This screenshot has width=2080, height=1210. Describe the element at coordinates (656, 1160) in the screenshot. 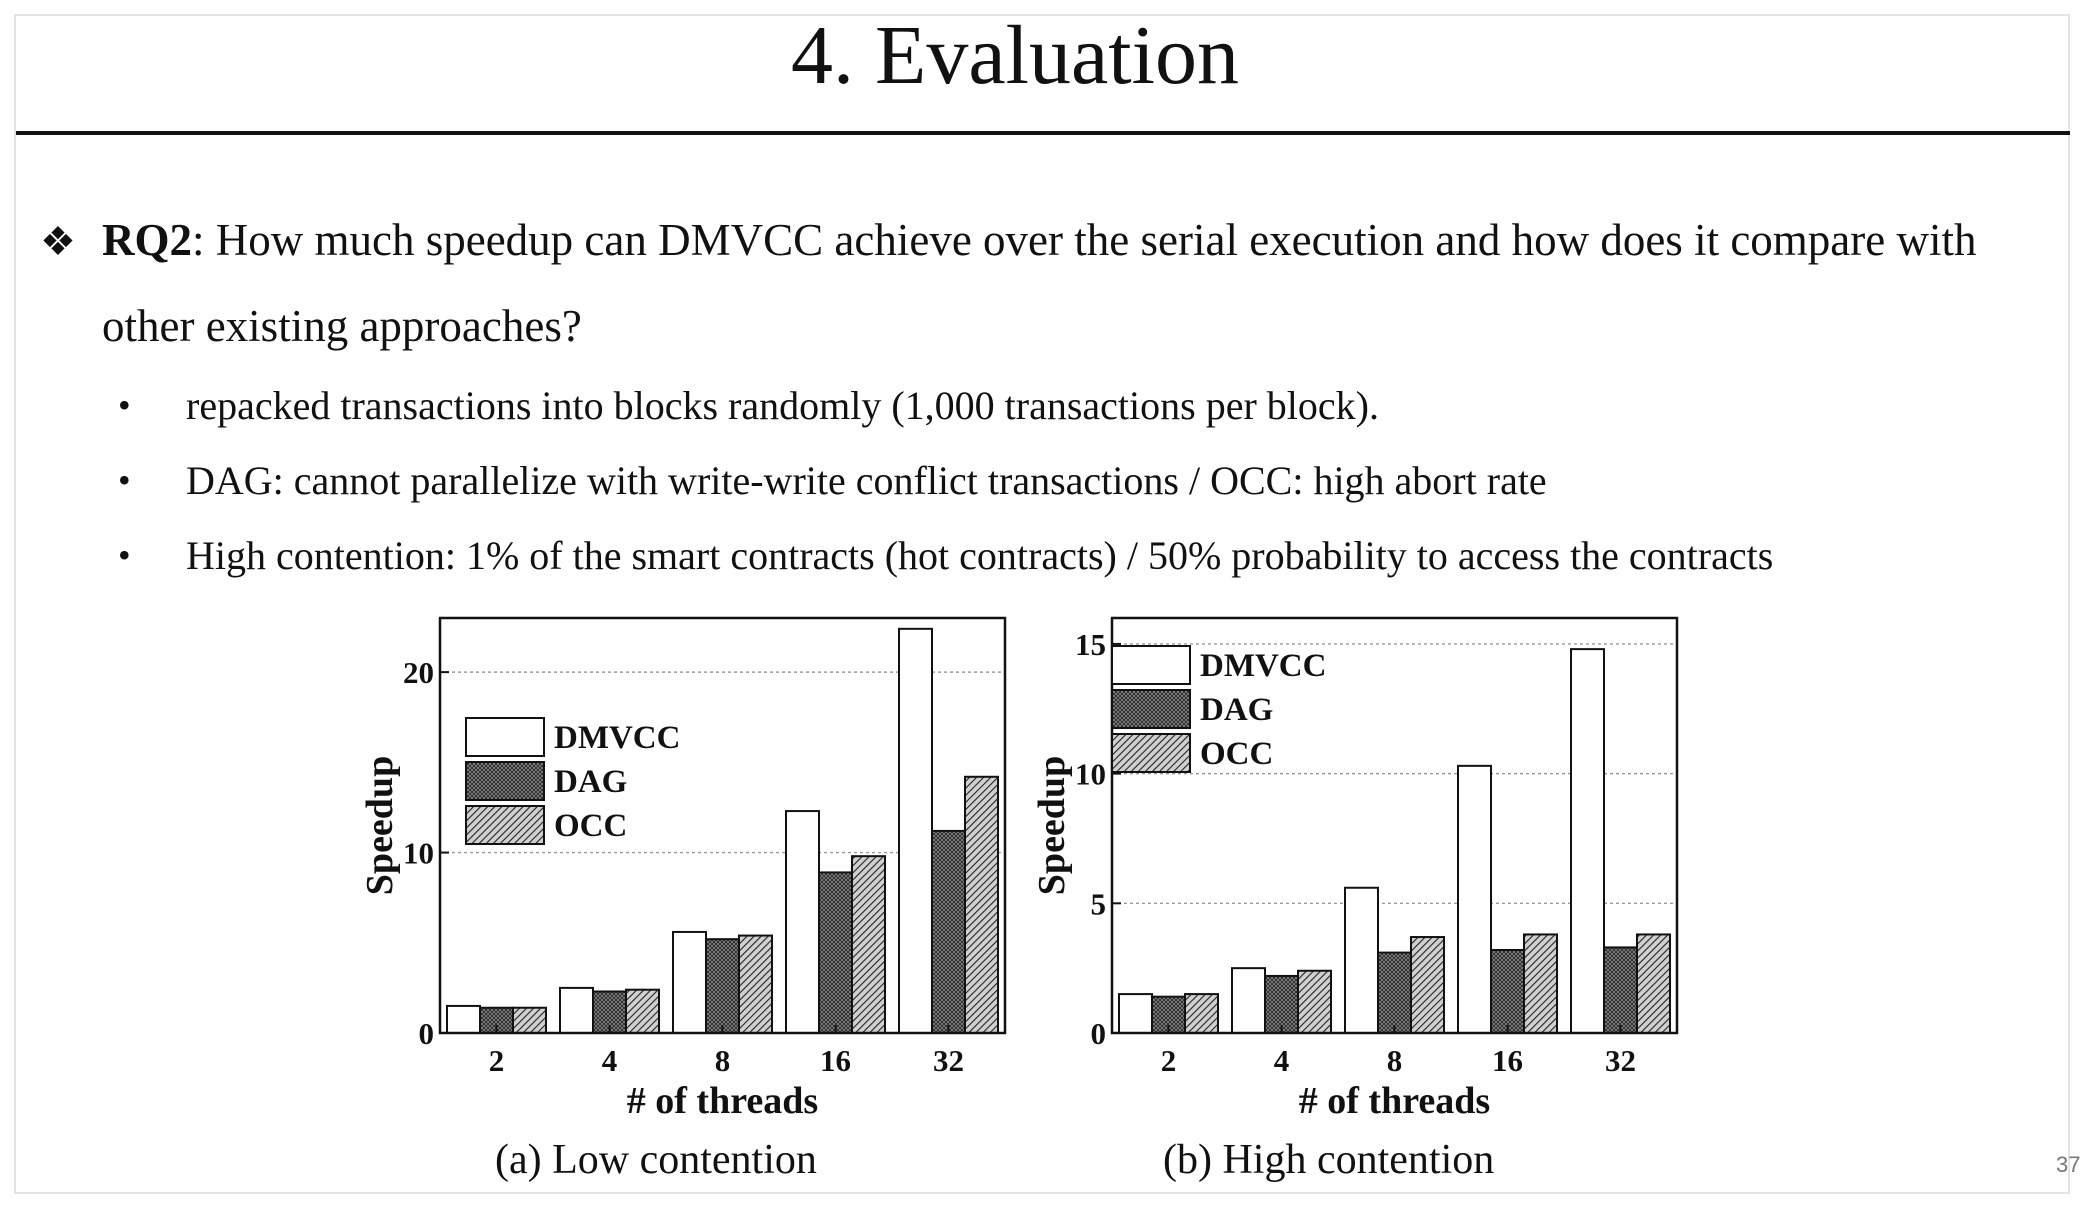

I see `caption-low-contention: (a) Low contention` at that location.